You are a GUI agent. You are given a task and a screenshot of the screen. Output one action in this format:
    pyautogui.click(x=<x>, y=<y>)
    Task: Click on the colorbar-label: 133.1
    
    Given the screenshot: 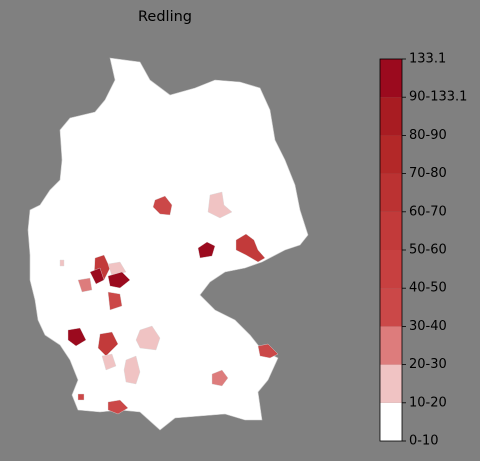 What is the action you would take?
    pyautogui.click(x=427, y=59)
    